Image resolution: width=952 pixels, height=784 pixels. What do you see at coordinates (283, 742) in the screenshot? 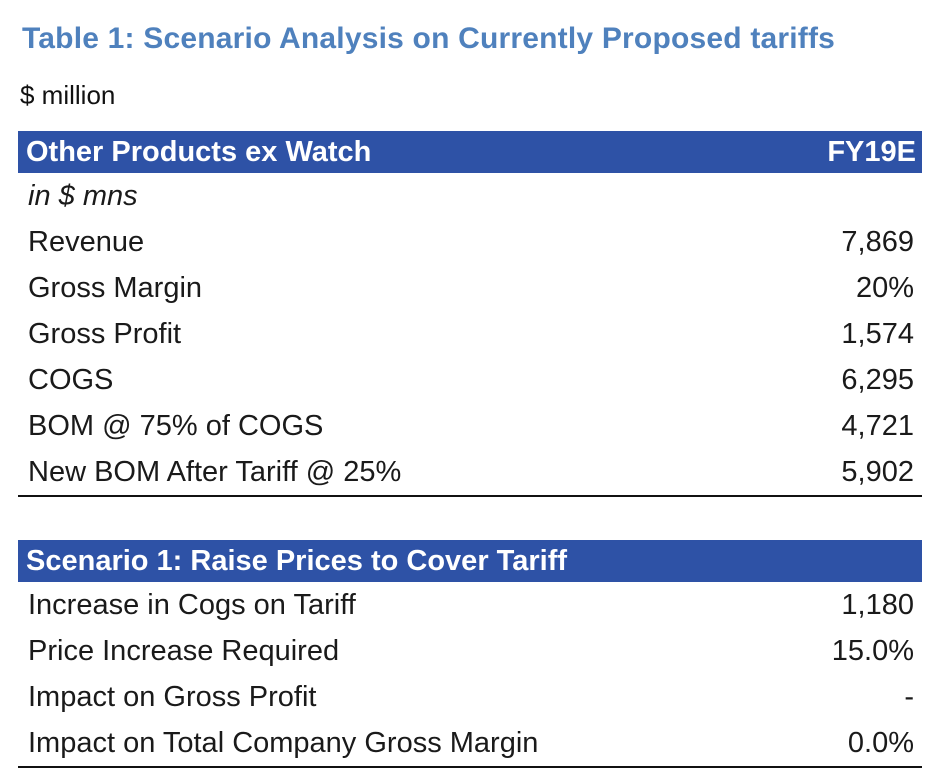
I see `row-label: Impact on Total Company Gross Margin` at bounding box center [283, 742].